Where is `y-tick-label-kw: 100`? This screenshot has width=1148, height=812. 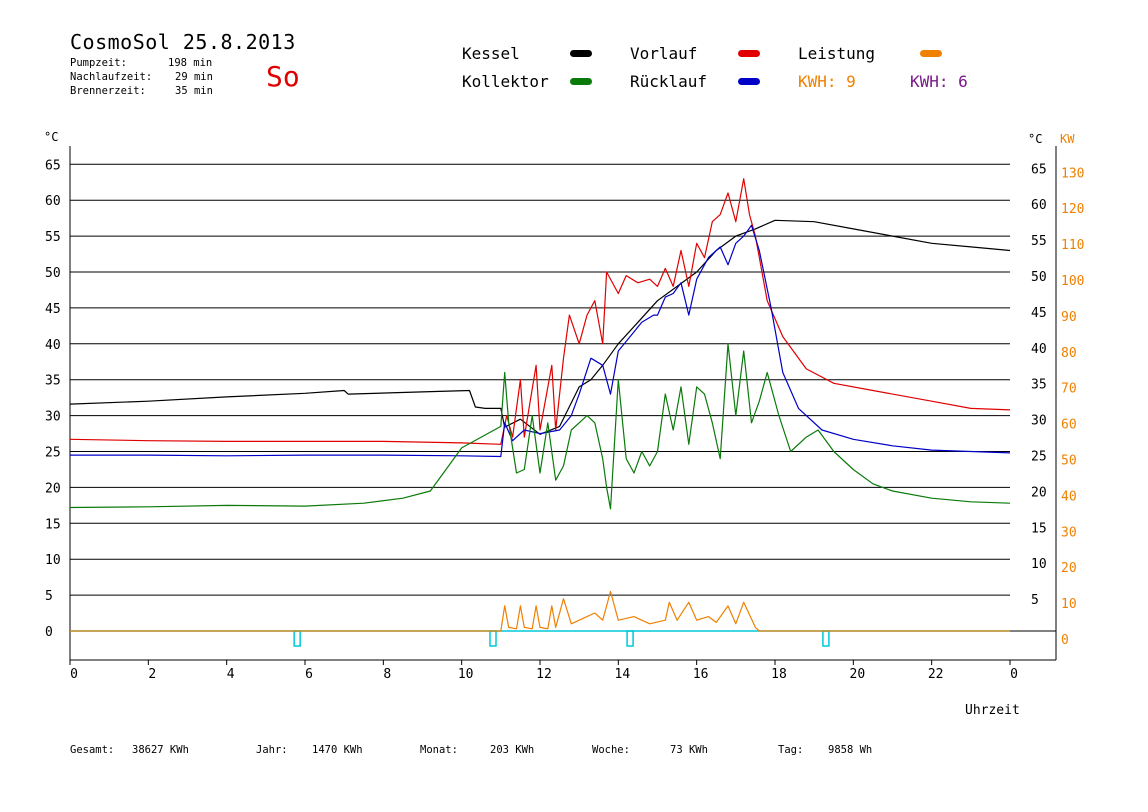 y-tick-label-kw: 100 is located at coordinates (1072, 281).